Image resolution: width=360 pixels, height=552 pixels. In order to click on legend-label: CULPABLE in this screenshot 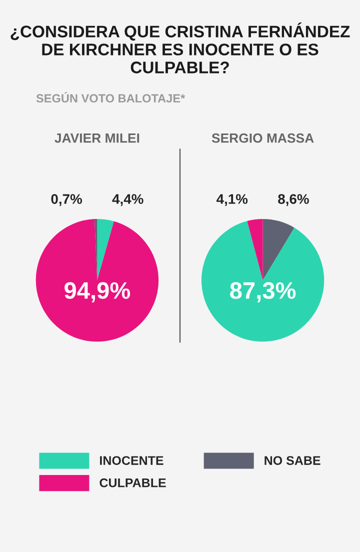, I will do `click(133, 483)`.